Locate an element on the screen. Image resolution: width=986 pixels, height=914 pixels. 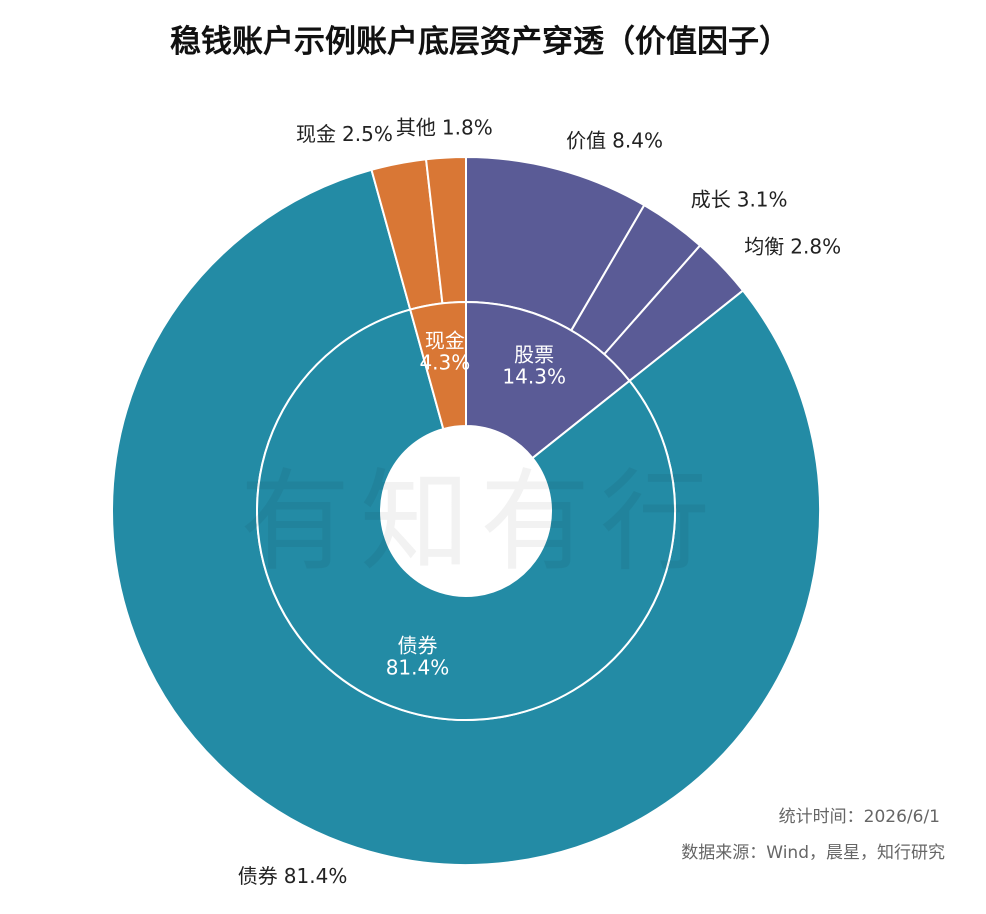
segment-name: 均衡 is located at coordinates (764, 246).